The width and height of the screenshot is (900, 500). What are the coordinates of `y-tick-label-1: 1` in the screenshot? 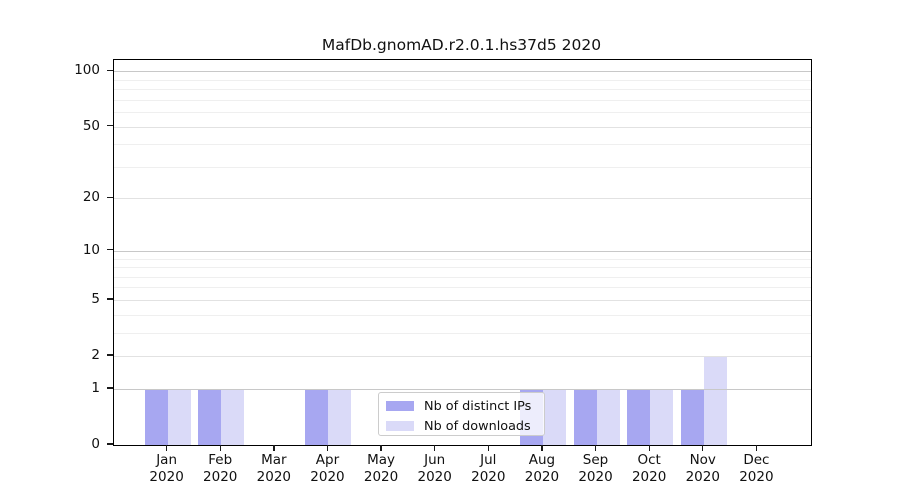 It's located at (95, 387).